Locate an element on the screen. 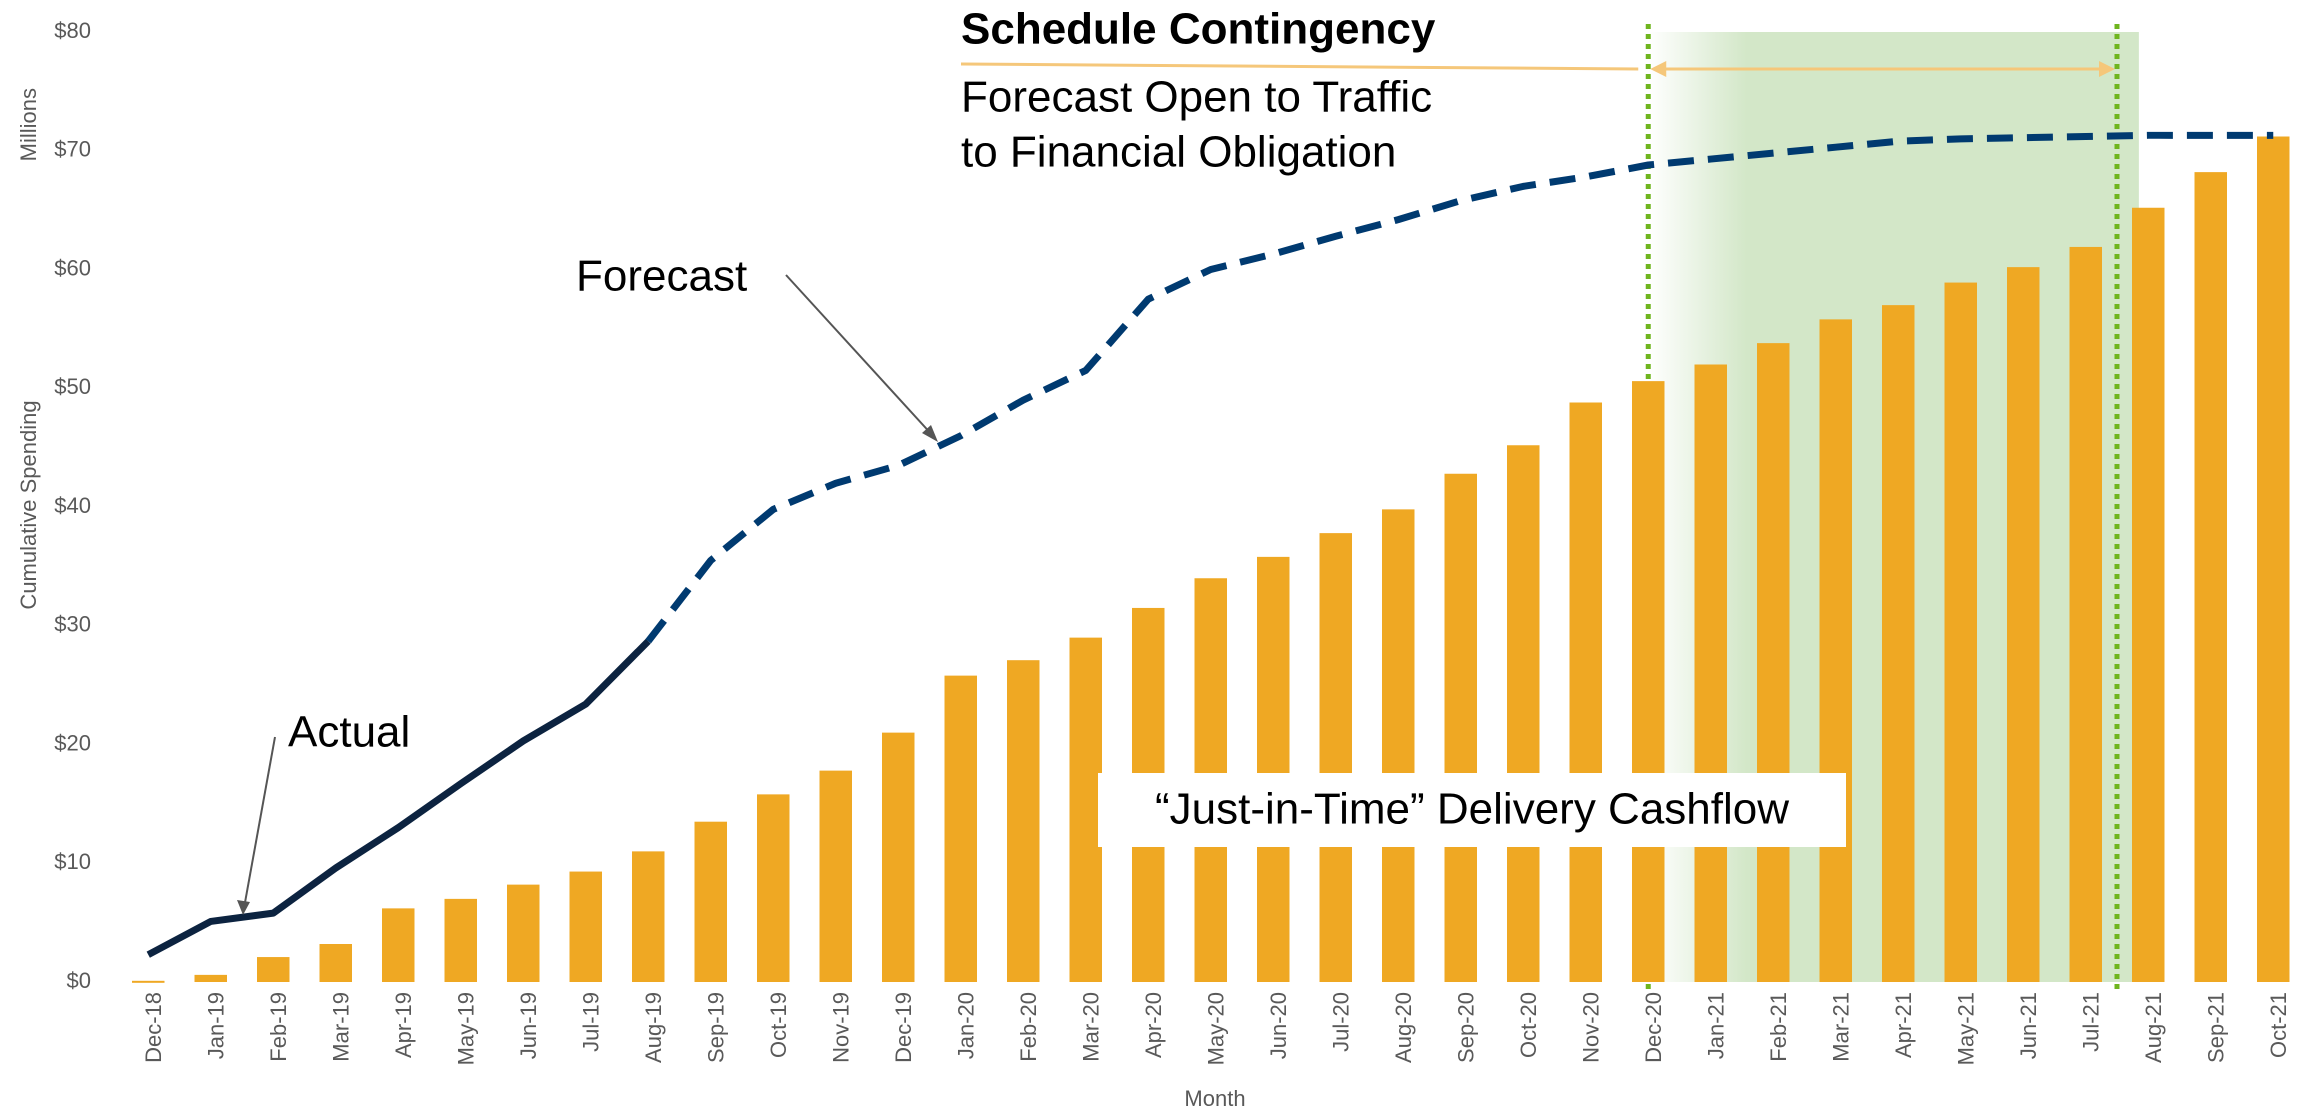 The height and width of the screenshot is (1115, 2305). actual-label: Actual is located at coordinates (349, 732).